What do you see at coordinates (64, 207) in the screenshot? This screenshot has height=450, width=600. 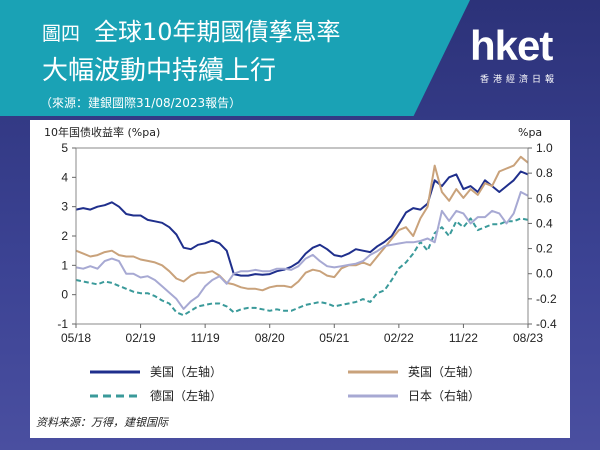 I see `left-tick-label: 3` at bounding box center [64, 207].